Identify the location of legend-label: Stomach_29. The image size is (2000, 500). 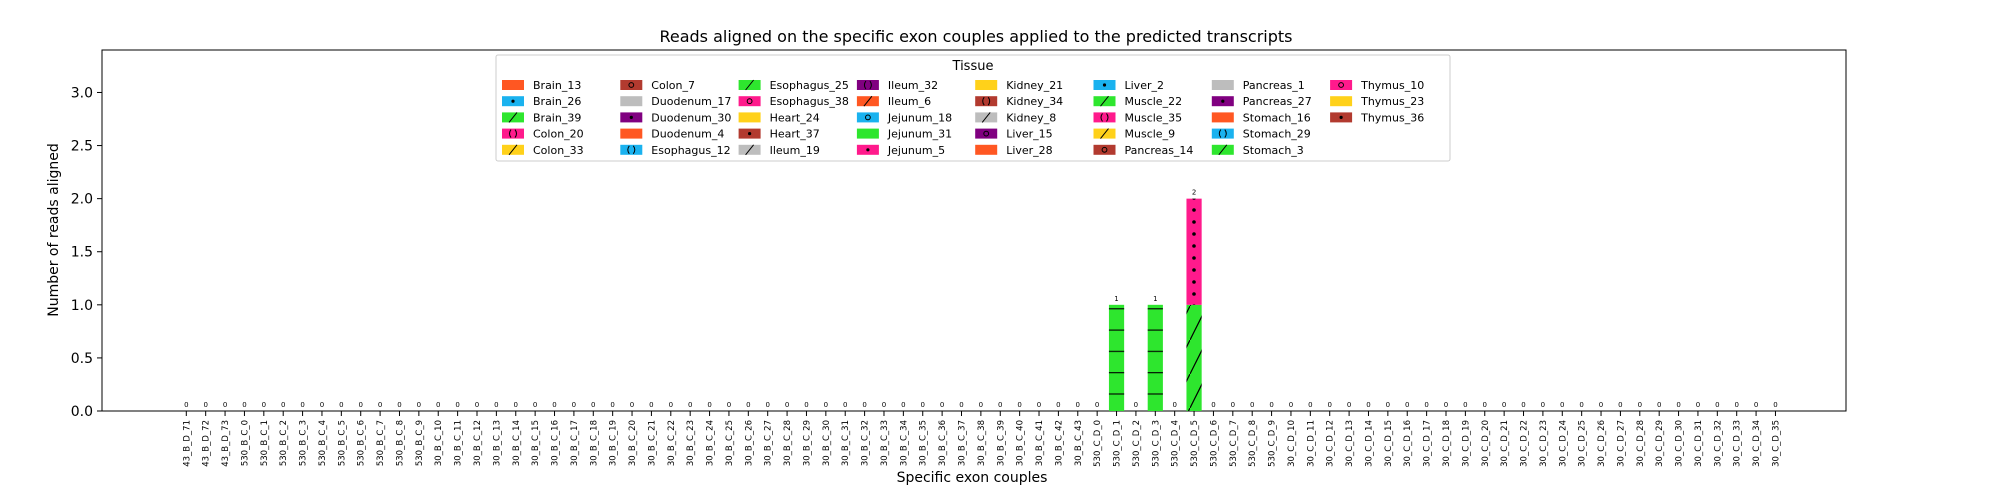
(1277, 134).